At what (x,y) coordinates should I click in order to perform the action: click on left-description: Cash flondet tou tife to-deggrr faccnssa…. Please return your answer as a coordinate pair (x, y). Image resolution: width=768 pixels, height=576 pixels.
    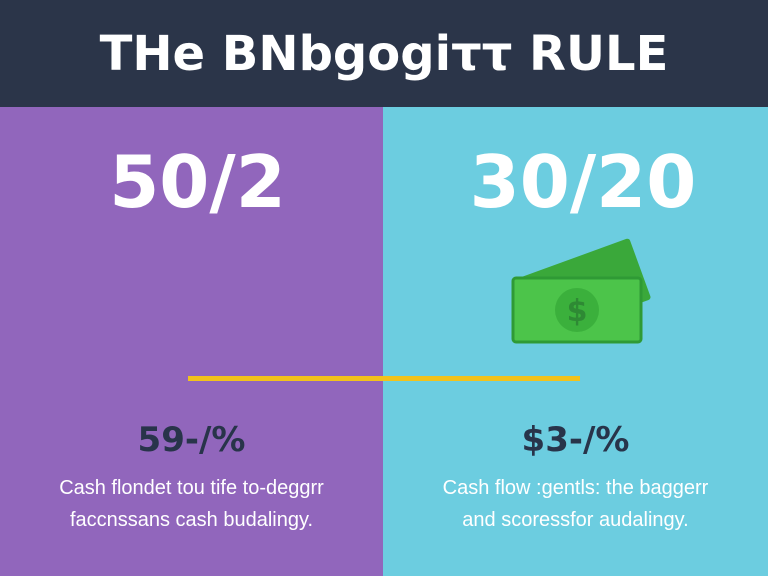
    Looking at the image, I should click on (191, 504).